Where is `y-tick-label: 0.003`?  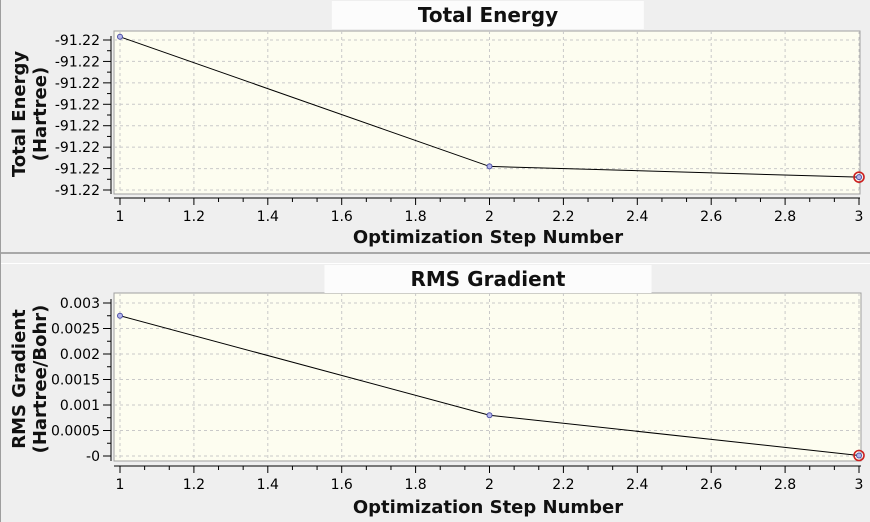
y-tick-label: 0.003 is located at coordinates (80, 304).